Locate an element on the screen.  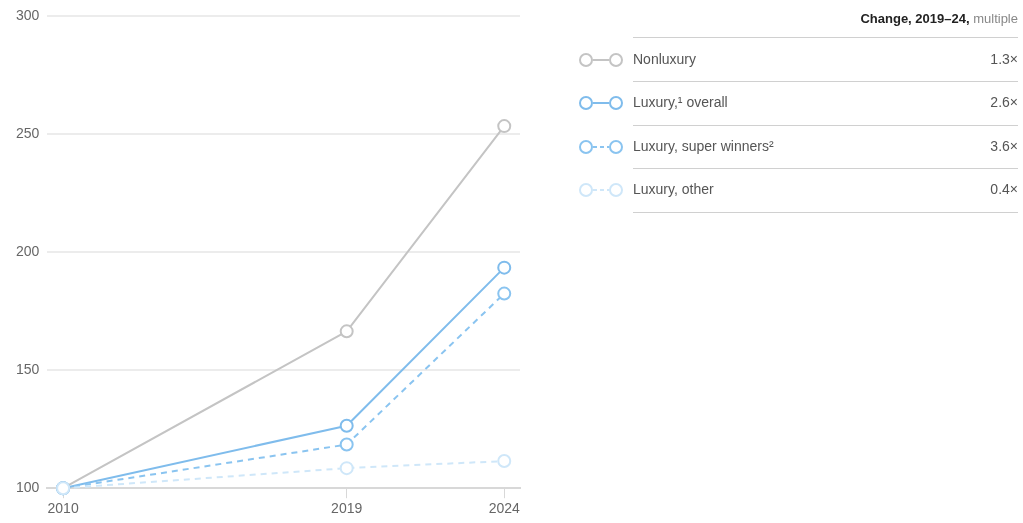
y-tick-label: 250 is located at coordinates (28, 133).